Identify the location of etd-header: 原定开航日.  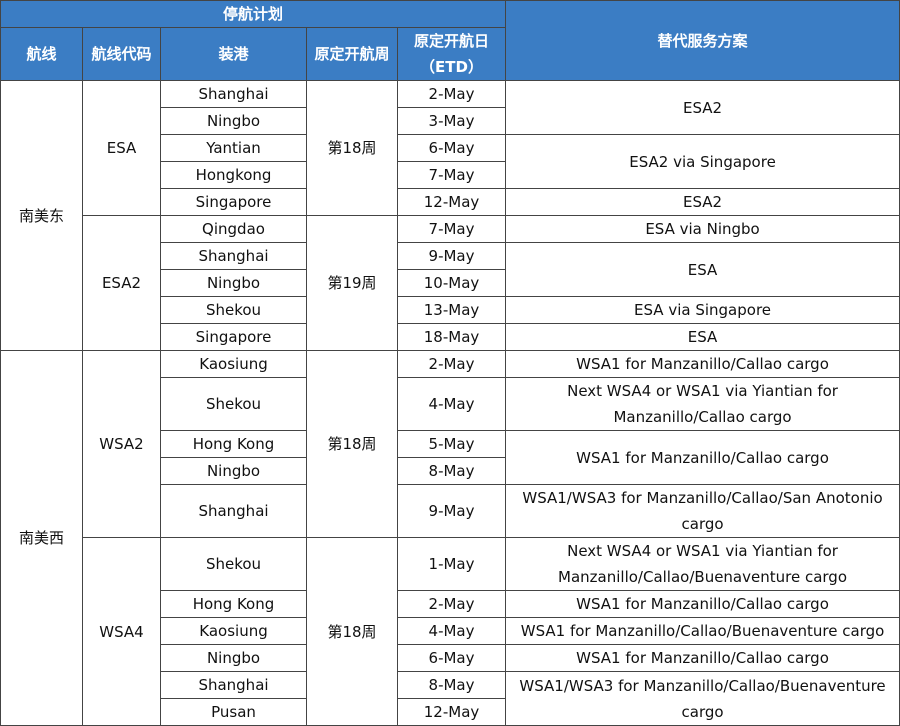
(452, 41).